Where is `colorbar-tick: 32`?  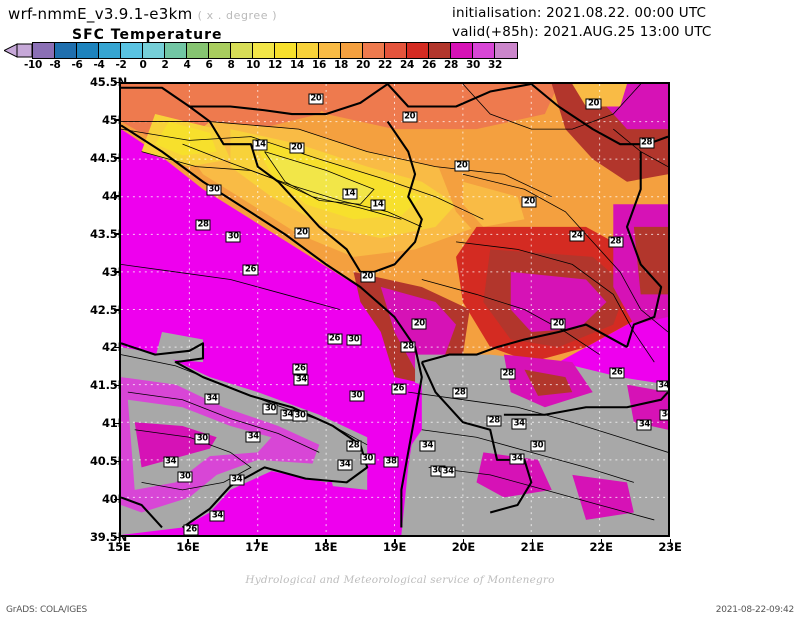 colorbar-tick: 32 is located at coordinates (495, 65).